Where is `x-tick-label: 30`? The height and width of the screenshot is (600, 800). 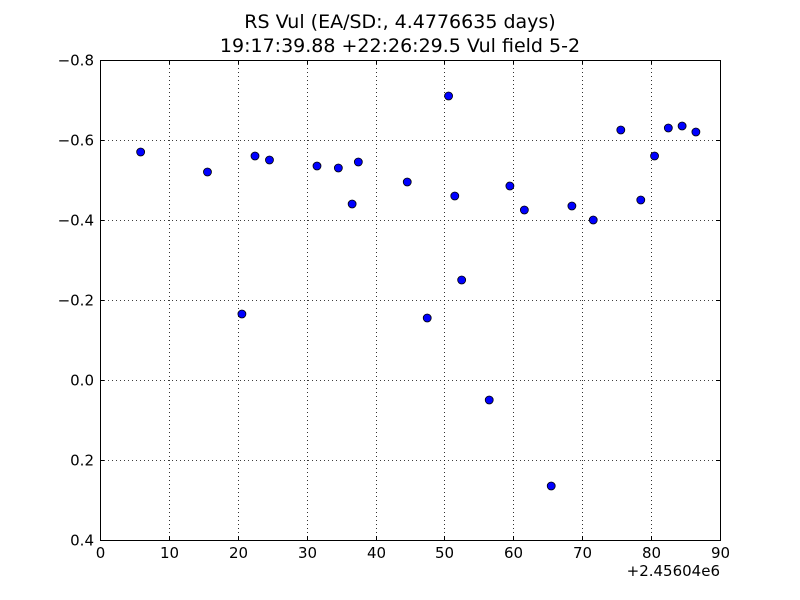 x-tick-label: 30 is located at coordinates (307, 553).